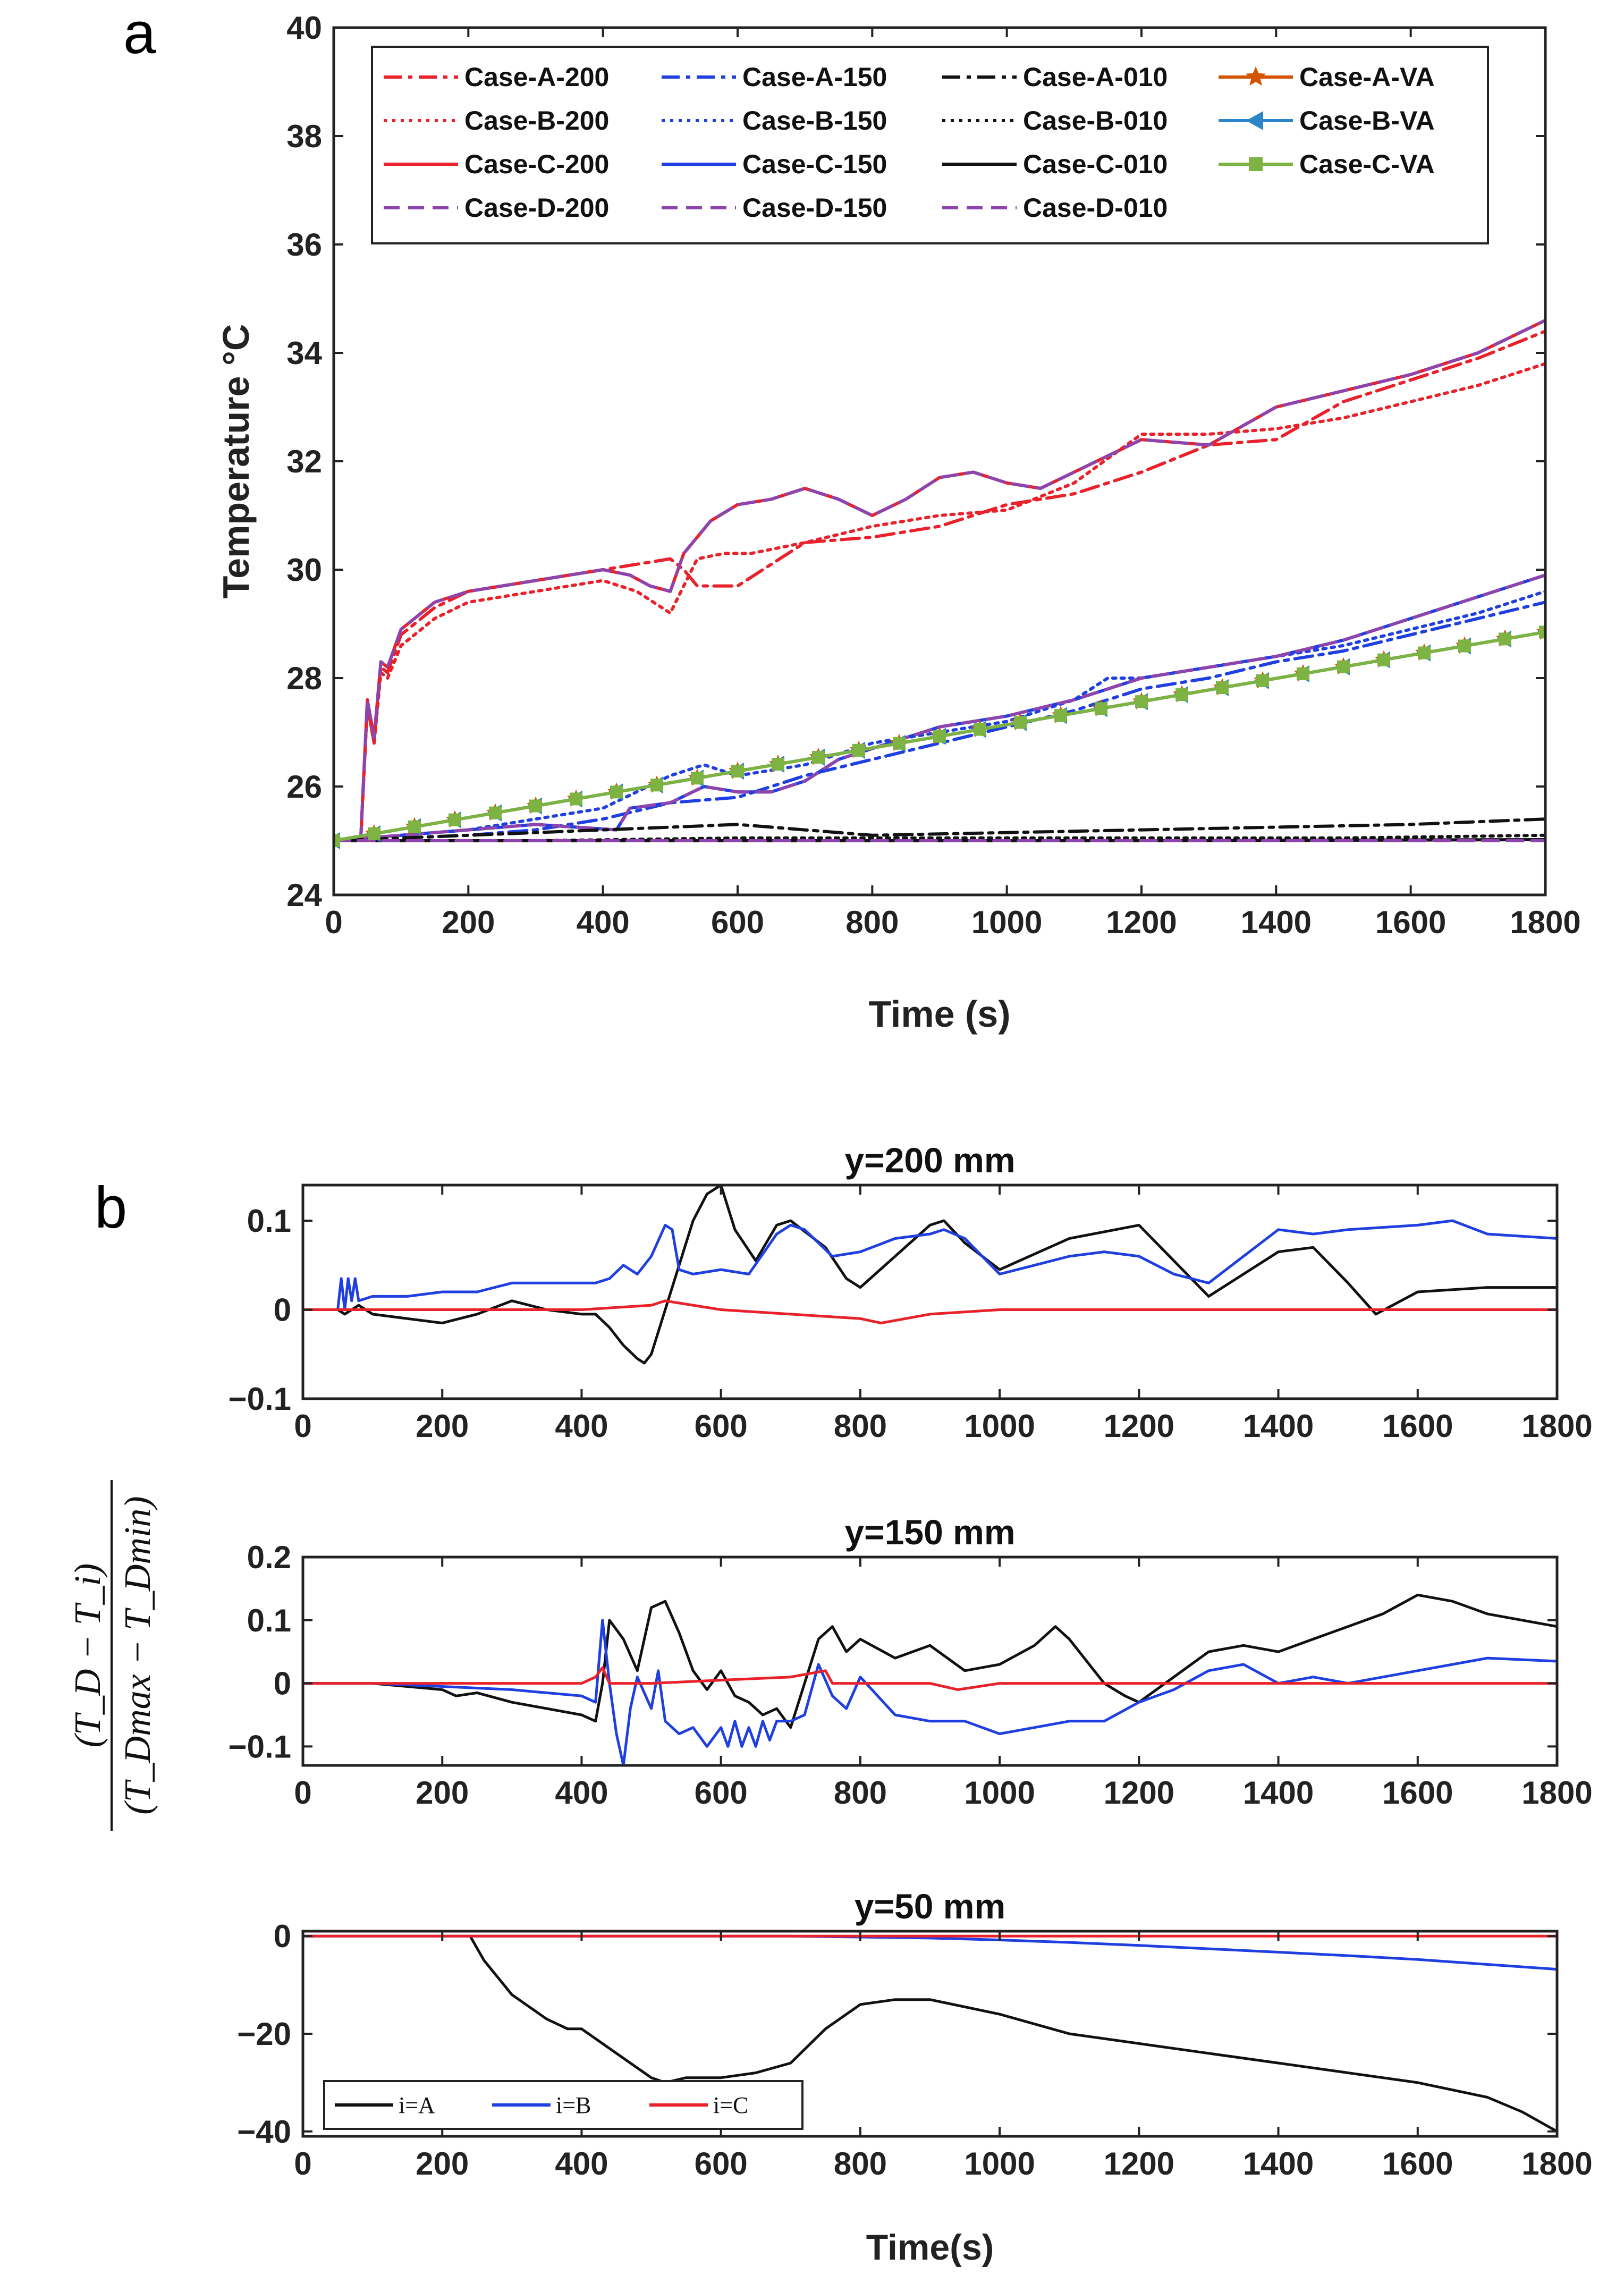  What do you see at coordinates (260, 1746) in the screenshot?
I see `y-tick-label: −0.1` at bounding box center [260, 1746].